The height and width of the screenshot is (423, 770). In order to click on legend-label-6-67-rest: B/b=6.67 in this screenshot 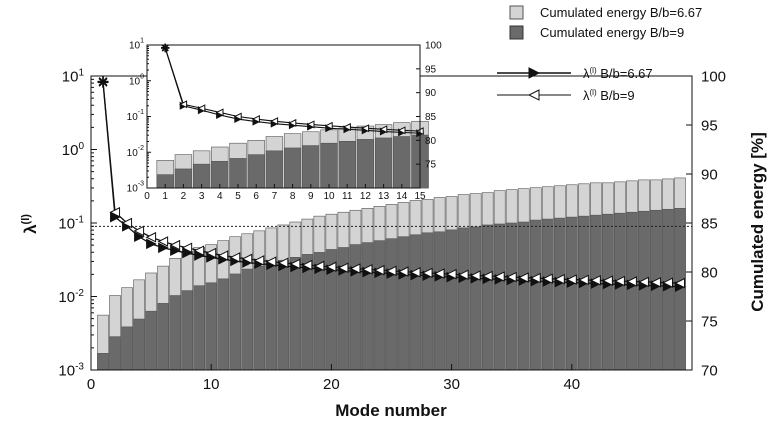, I will do `click(625, 73)`.